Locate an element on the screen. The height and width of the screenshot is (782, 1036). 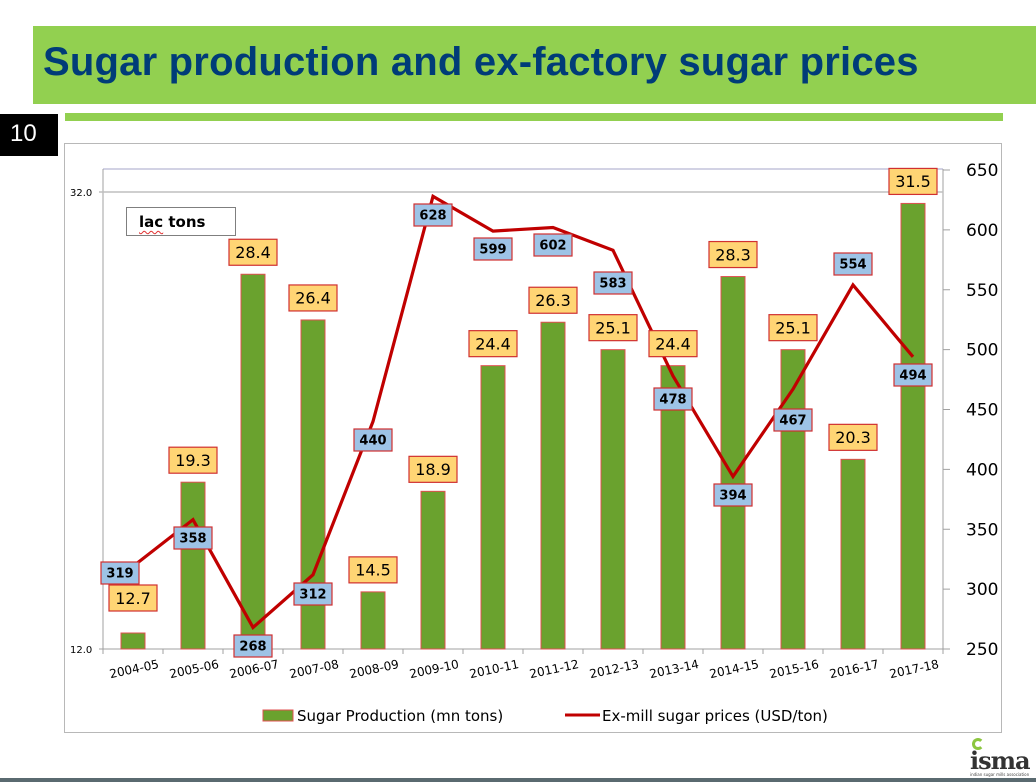
right-tick-label: 350 is located at coordinates (982, 530).